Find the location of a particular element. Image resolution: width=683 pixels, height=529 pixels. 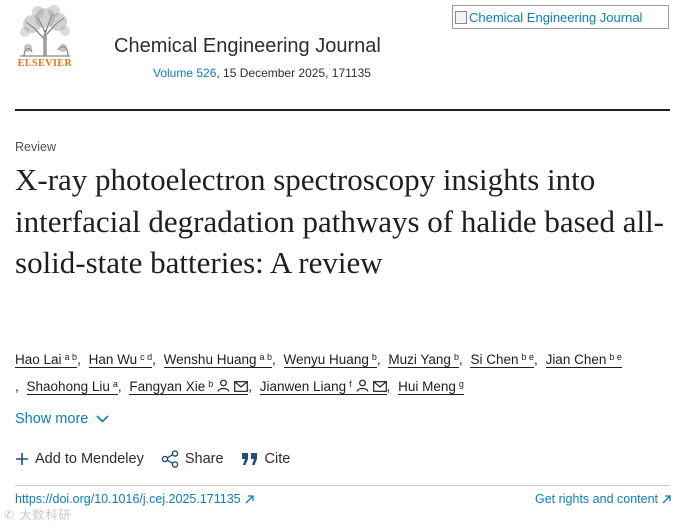

elsevier-logo is located at coordinates (45, 39).